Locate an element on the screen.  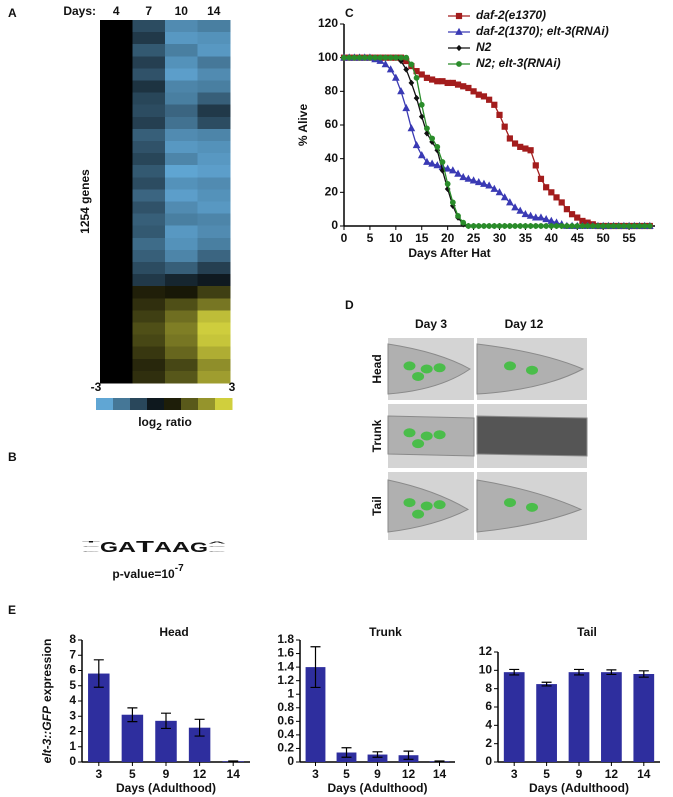
colorbar-label: log2 ratio is located at coordinates (165, 424).